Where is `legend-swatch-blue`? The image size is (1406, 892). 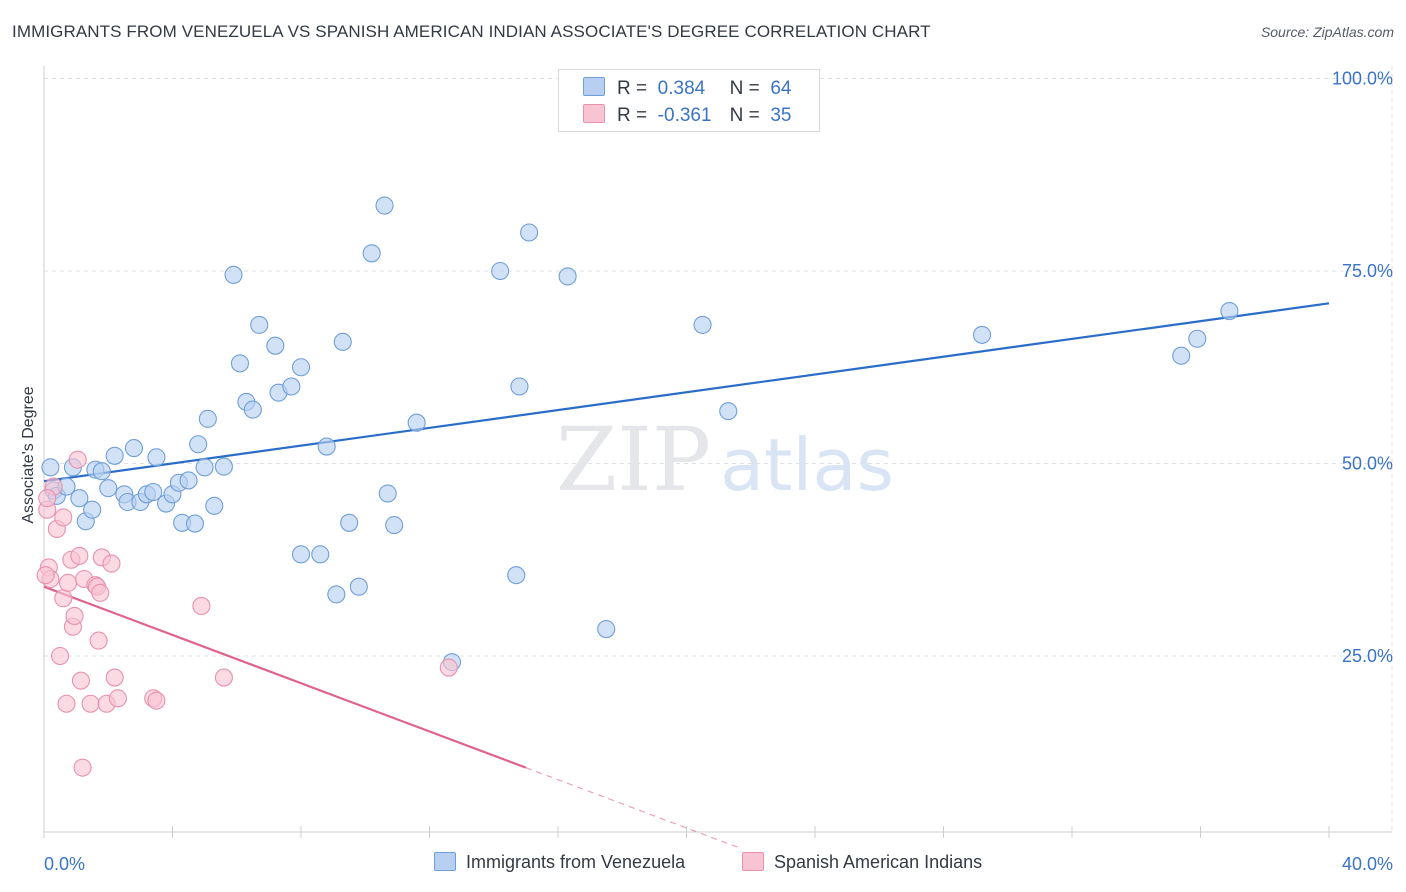
legend-swatch-blue is located at coordinates (594, 86).